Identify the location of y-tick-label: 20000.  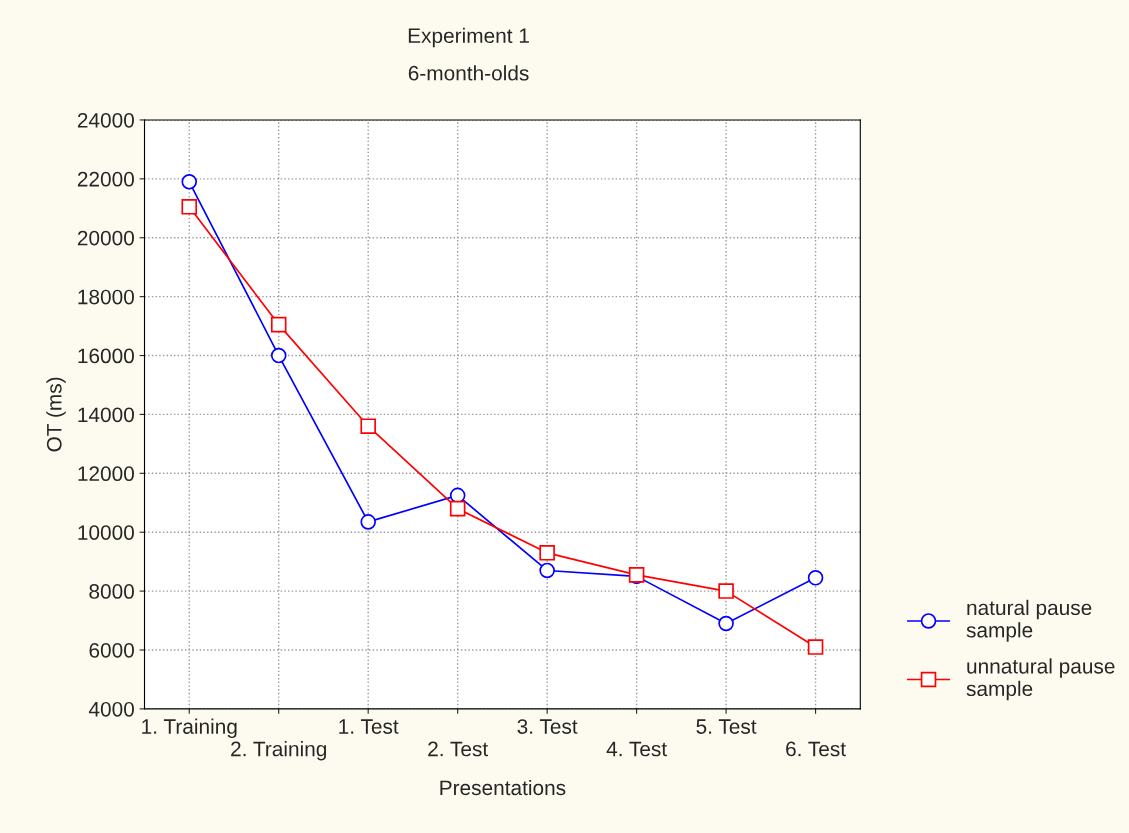
(105, 238).